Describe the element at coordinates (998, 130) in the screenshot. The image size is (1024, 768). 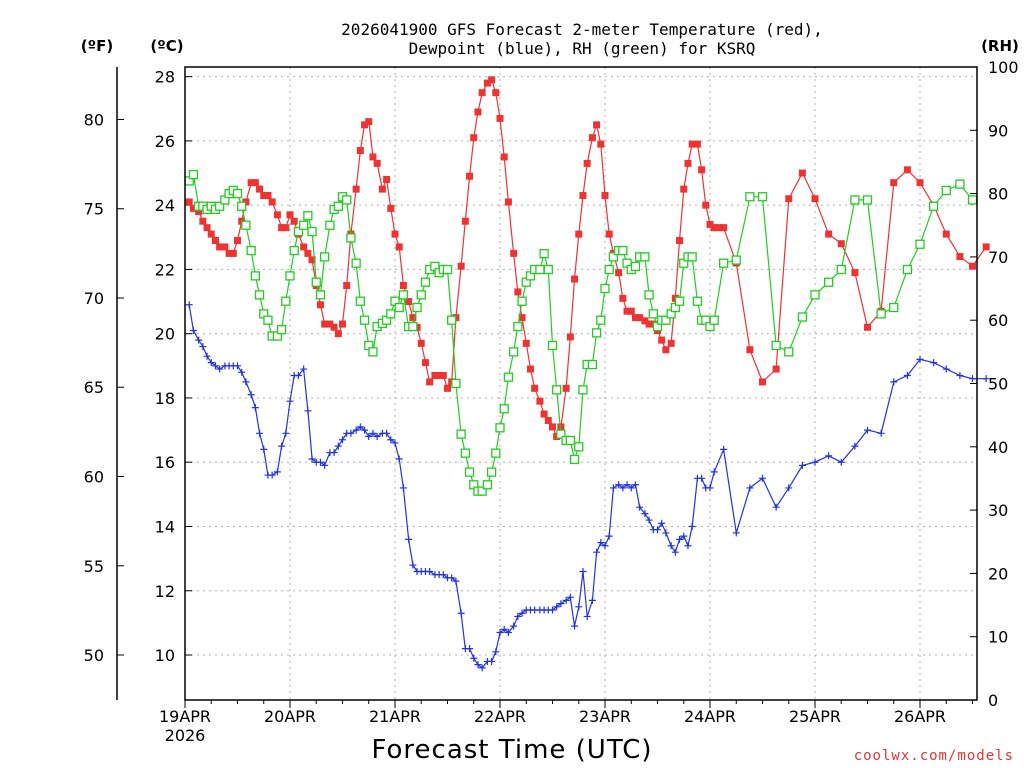
I see `rh-tick-label: 90` at that location.